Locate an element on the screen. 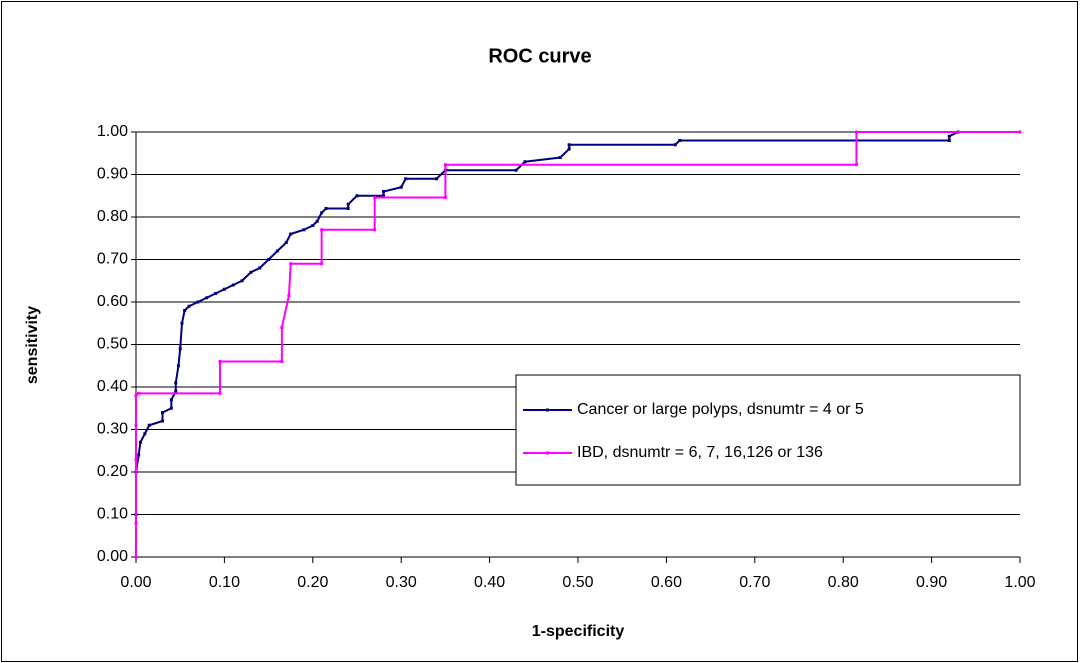 The image size is (1080, 663). y-tick-label: 0.90 is located at coordinates (112, 174).